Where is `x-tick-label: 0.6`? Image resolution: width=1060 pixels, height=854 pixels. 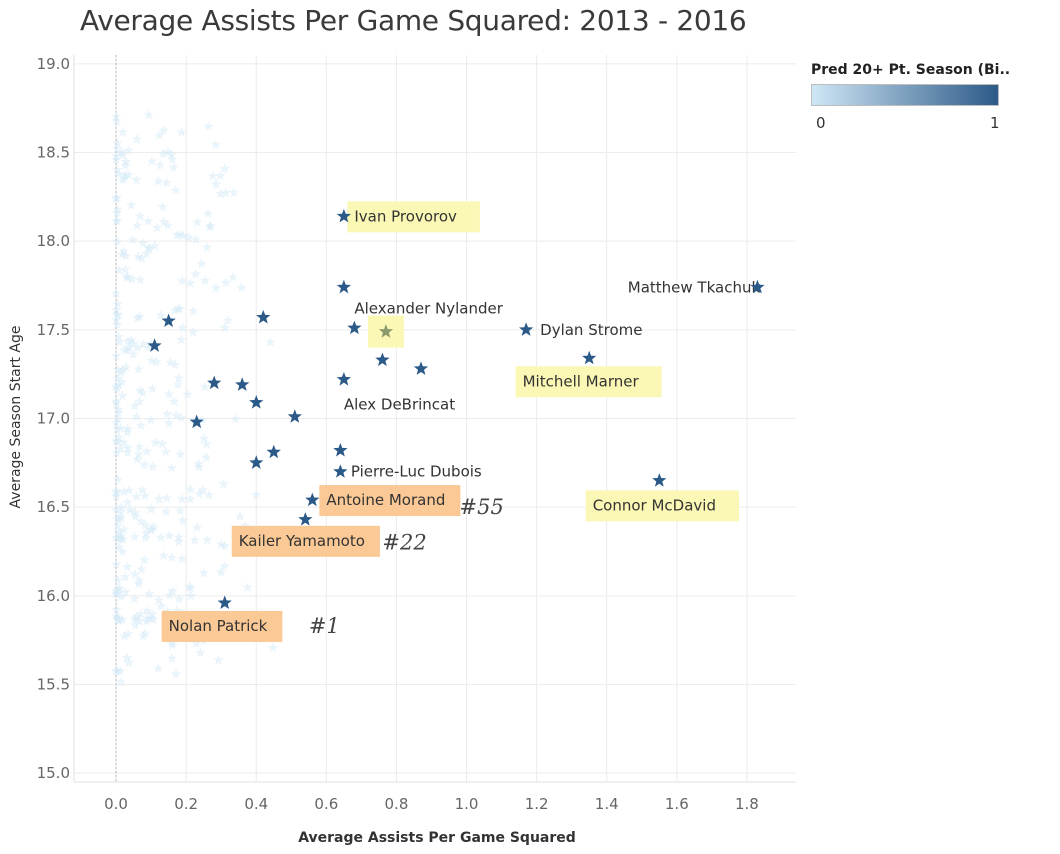 x-tick-label: 0.6 is located at coordinates (326, 804).